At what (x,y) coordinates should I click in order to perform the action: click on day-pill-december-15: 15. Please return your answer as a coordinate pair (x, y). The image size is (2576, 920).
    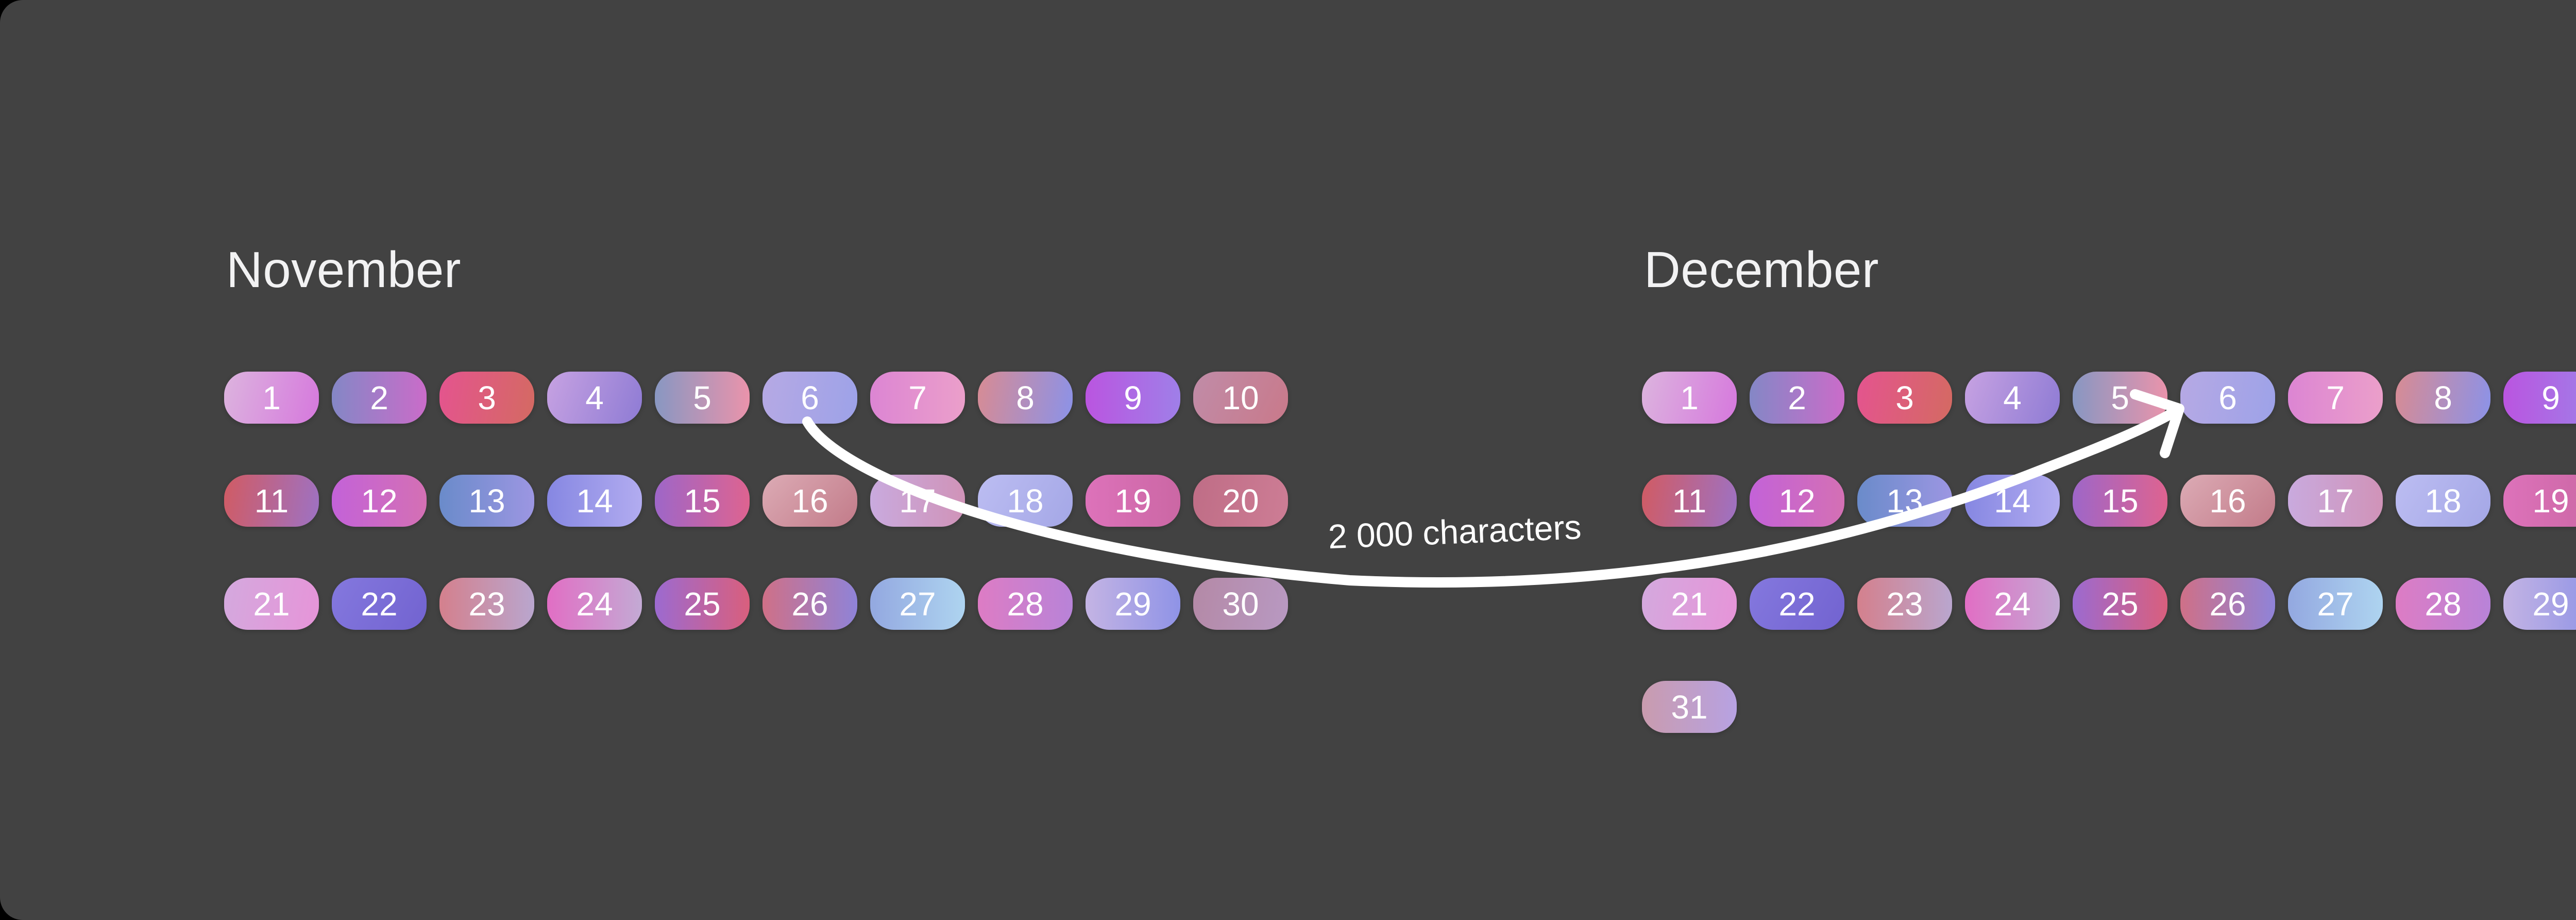
    Looking at the image, I should click on (2120, 501).